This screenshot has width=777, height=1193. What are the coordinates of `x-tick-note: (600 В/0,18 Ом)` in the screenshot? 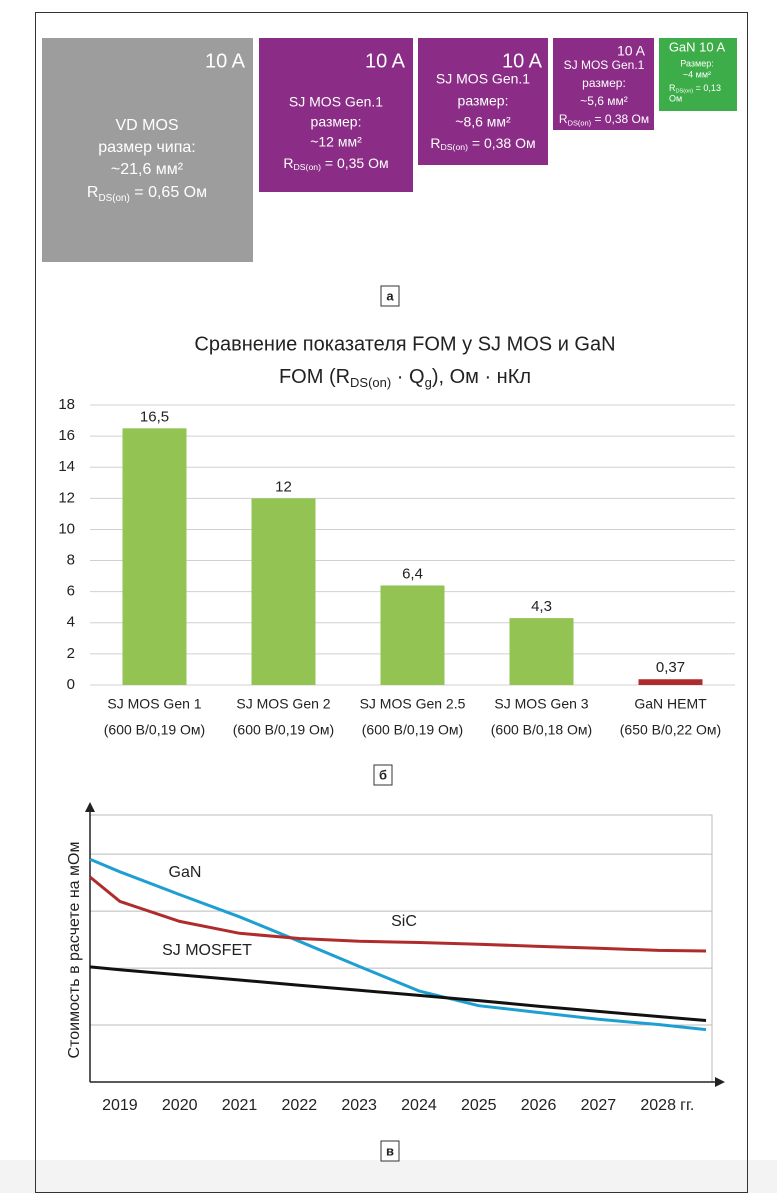 It's located at (541, 730).